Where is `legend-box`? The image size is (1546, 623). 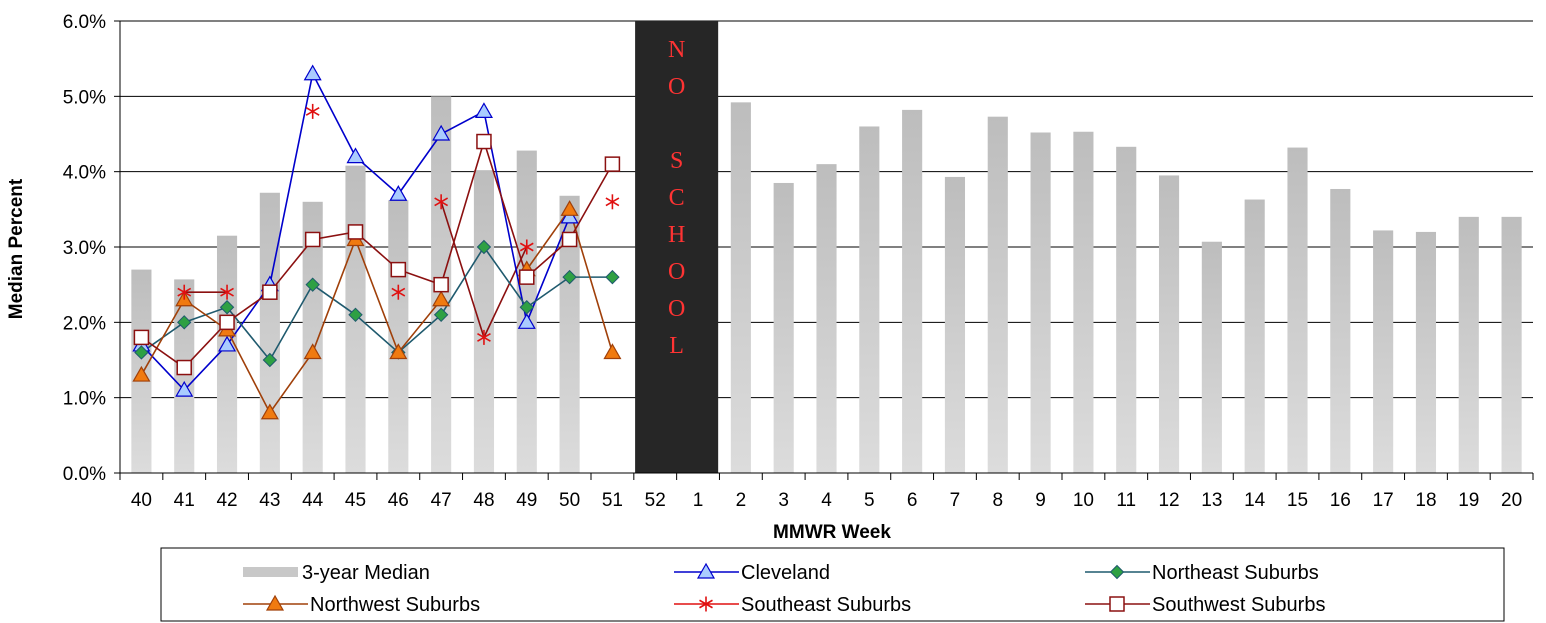
legend-box is located at coordinates (832, 584).